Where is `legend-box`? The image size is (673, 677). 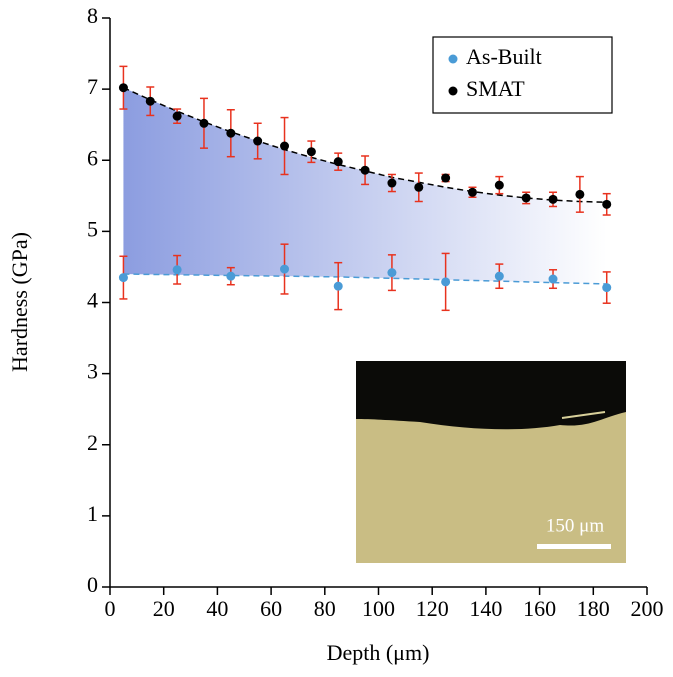 legend-box is located at coordinates (522, 75).